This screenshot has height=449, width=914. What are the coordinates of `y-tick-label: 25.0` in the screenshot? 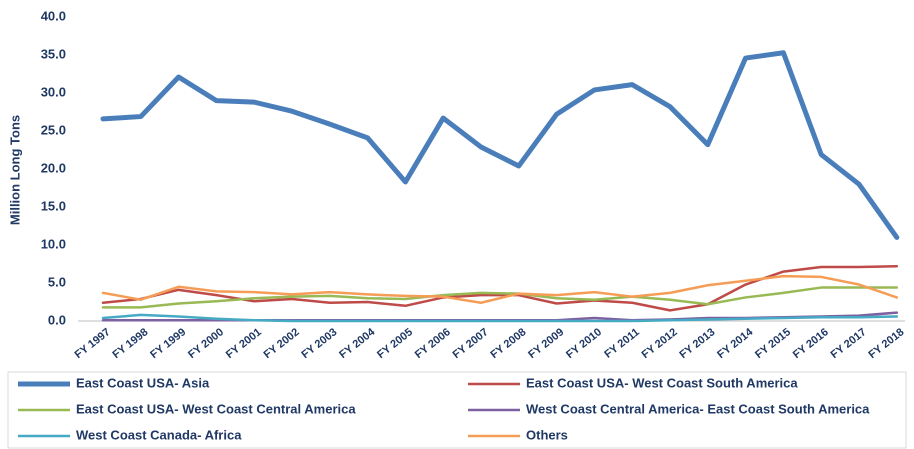 It's located at (53, 129).